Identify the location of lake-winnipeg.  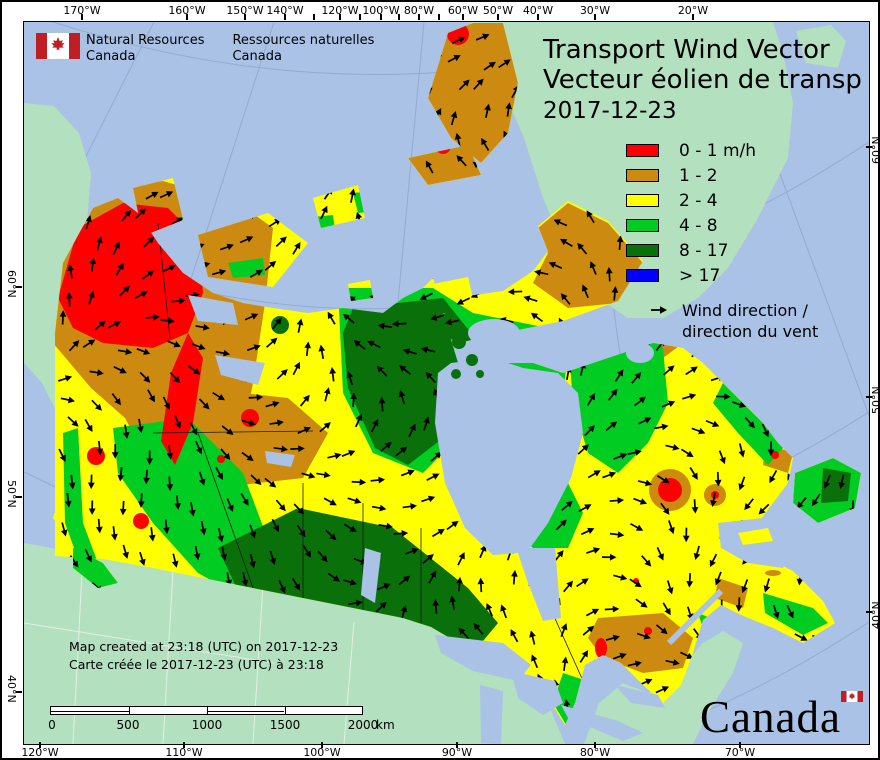
(371, 575).